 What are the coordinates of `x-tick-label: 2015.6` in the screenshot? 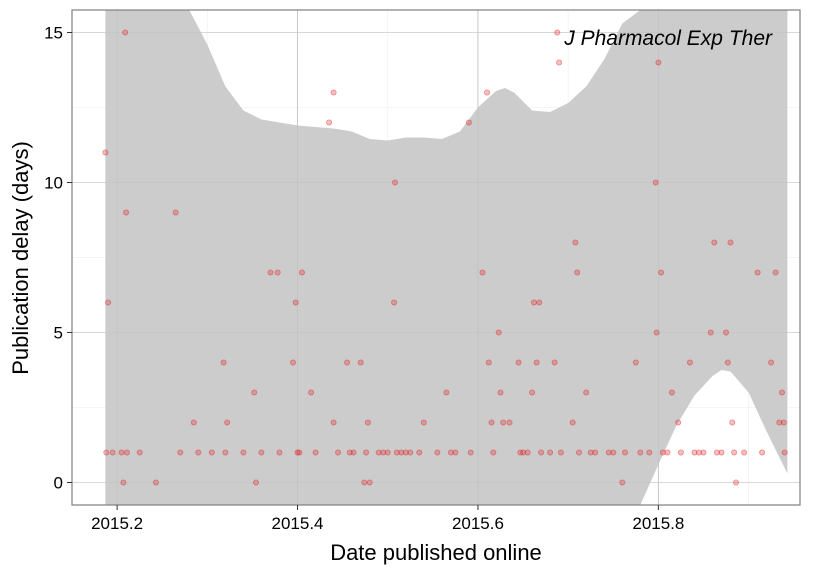 It's located at (478, 523).